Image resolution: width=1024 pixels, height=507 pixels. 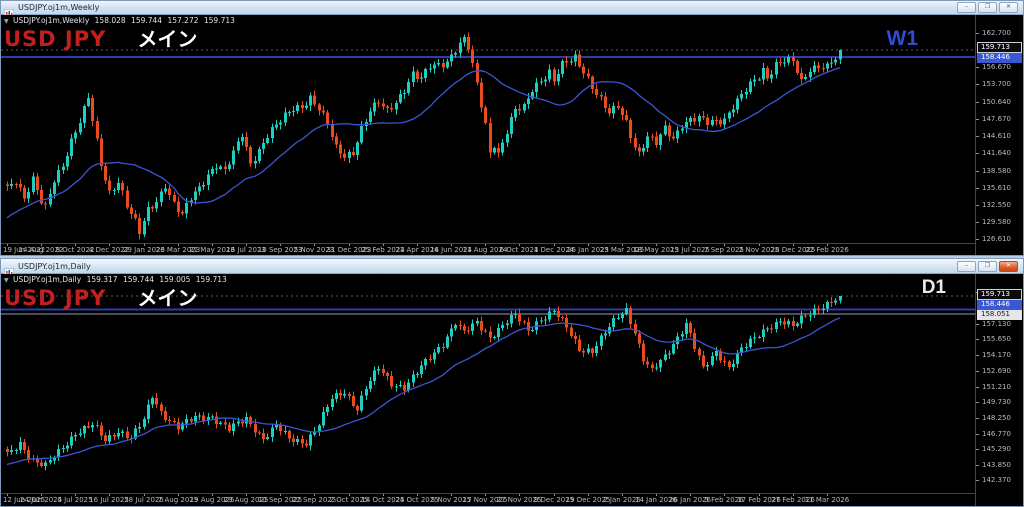 What do you see at coordinates (999, 480) in the screenshot?
I see `price-tick-label: 142.370` at bounding box center [999, 480].